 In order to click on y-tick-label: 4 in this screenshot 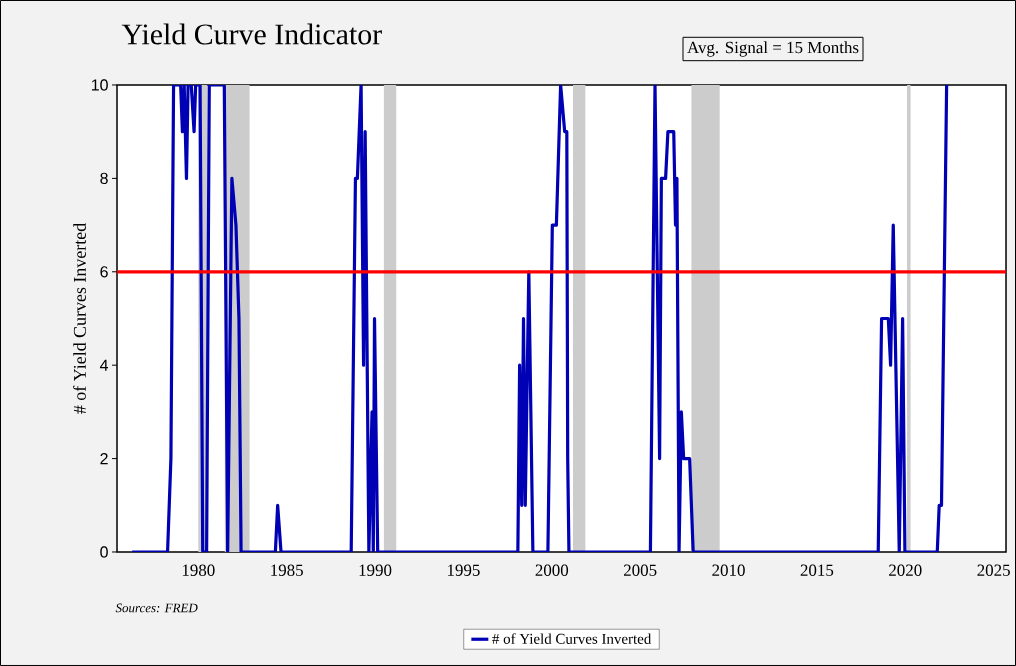, I will do `click(104, 365)`.